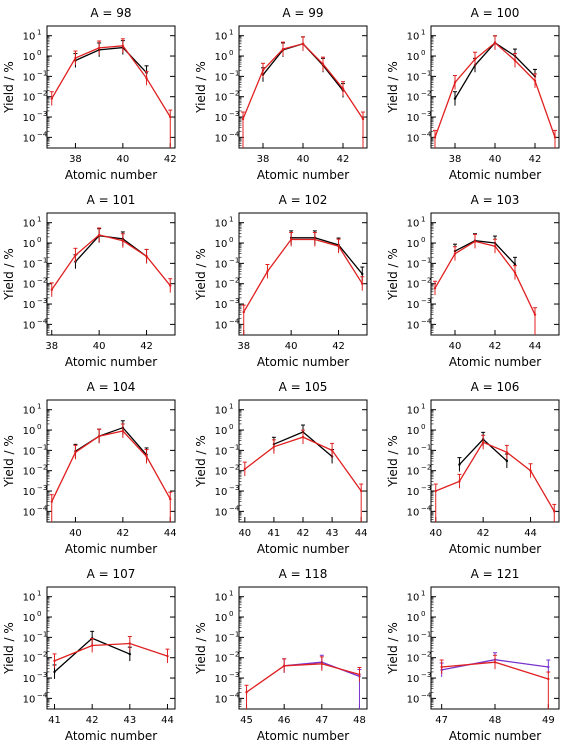  Describe the element at coordinates (495, 387) in the screenshot. I see `chart-title: A = 106` at that location.